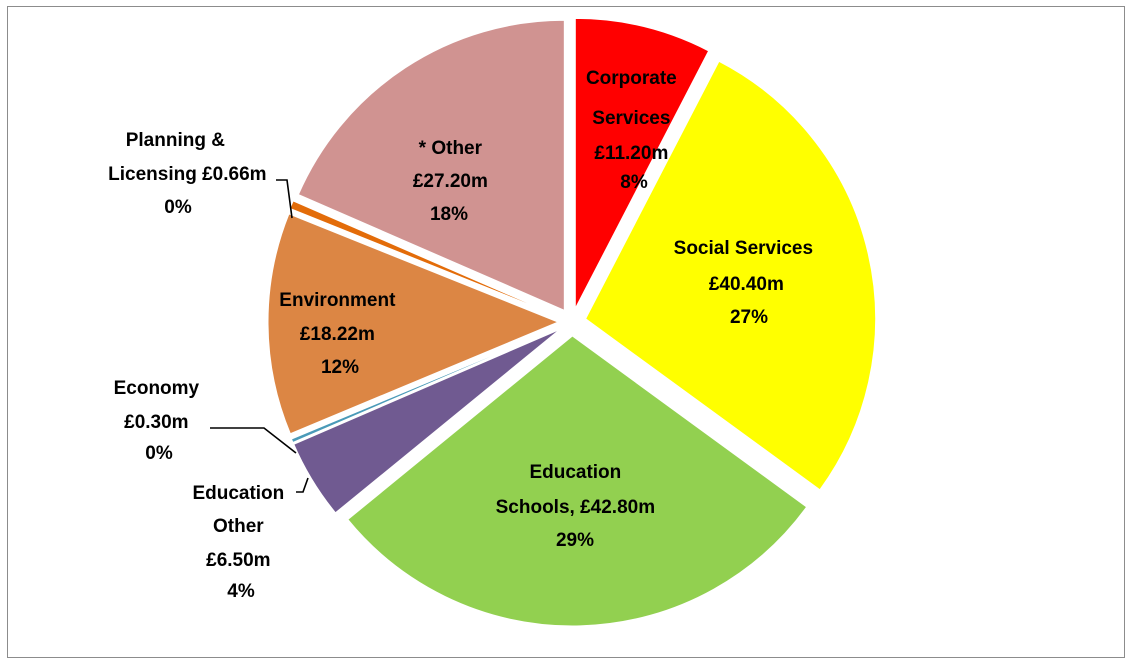  What do you see at coordinates (238, 560) in the screenshot?
I see `label-eduother-line3: £6.50m` at bounding box center [238, 560].